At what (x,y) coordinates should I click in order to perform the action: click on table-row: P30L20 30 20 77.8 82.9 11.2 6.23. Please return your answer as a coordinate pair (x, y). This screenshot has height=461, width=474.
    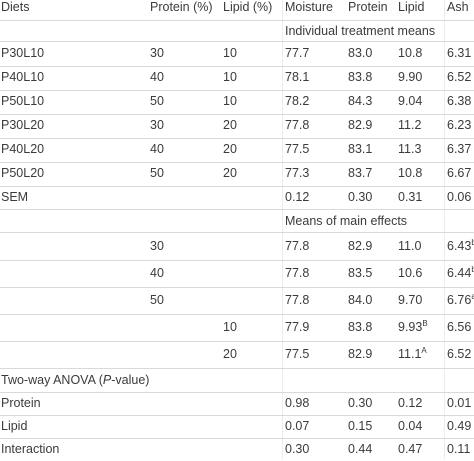
    Looking at the image, I should click on (237, 126).